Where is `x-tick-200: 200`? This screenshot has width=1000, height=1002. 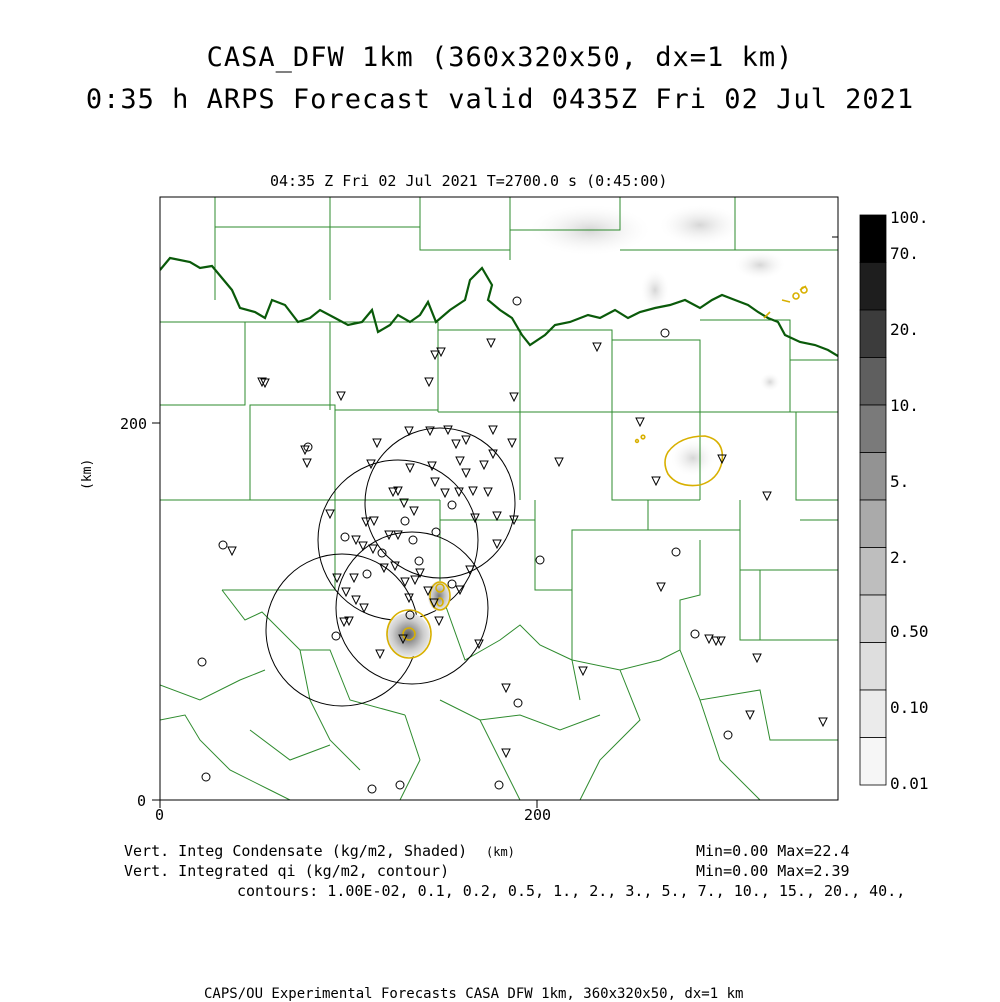 x-tick-200: 200 is located at coordinates (538, 815).